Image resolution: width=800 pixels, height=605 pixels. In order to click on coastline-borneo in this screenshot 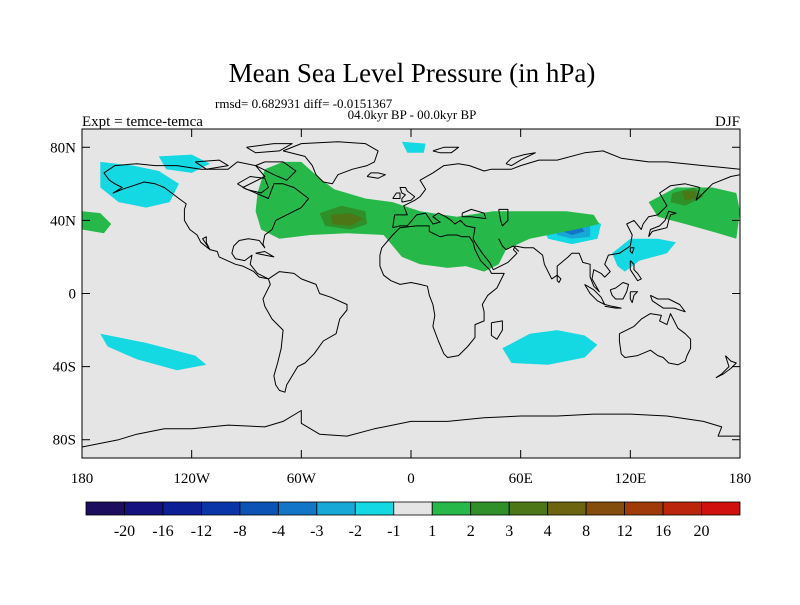, I will do `click(619, 291)`.